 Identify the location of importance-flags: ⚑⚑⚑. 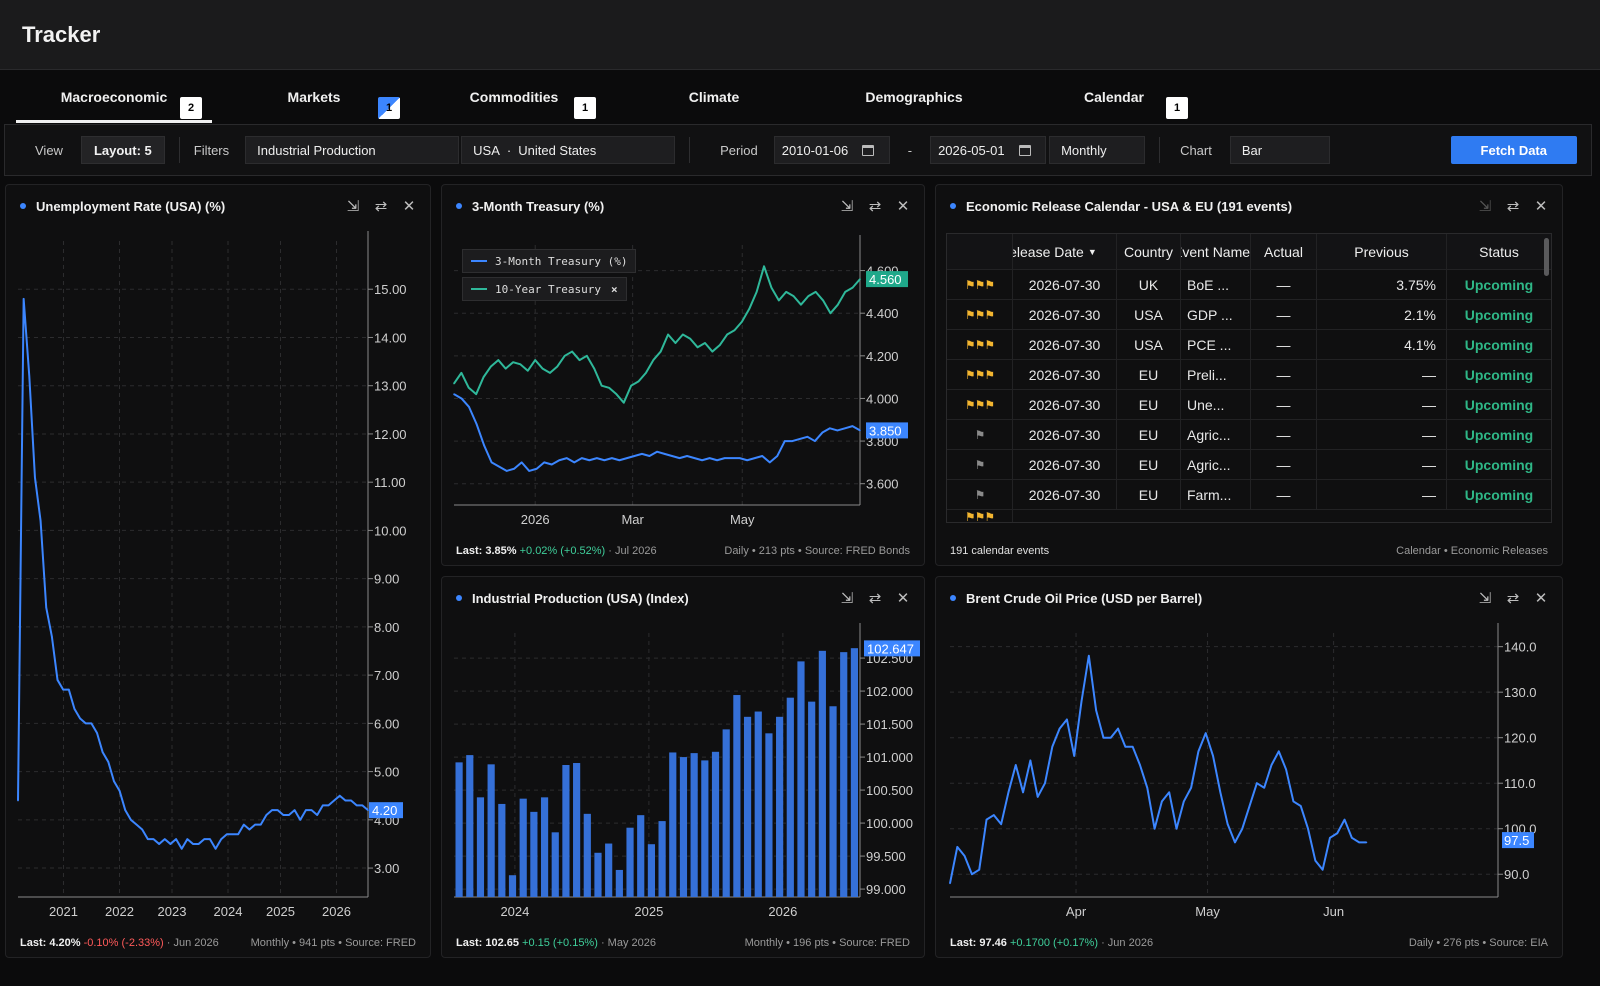
(980, 516).